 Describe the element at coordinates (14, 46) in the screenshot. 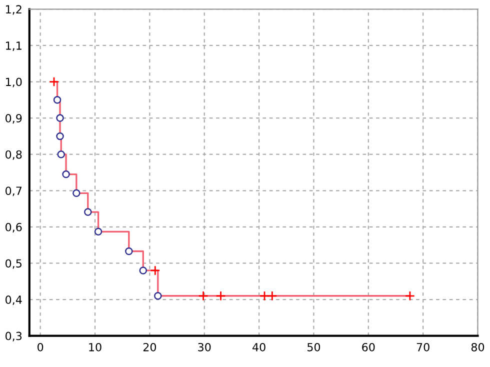

I see `y-tick-label: 1,1` at that location.